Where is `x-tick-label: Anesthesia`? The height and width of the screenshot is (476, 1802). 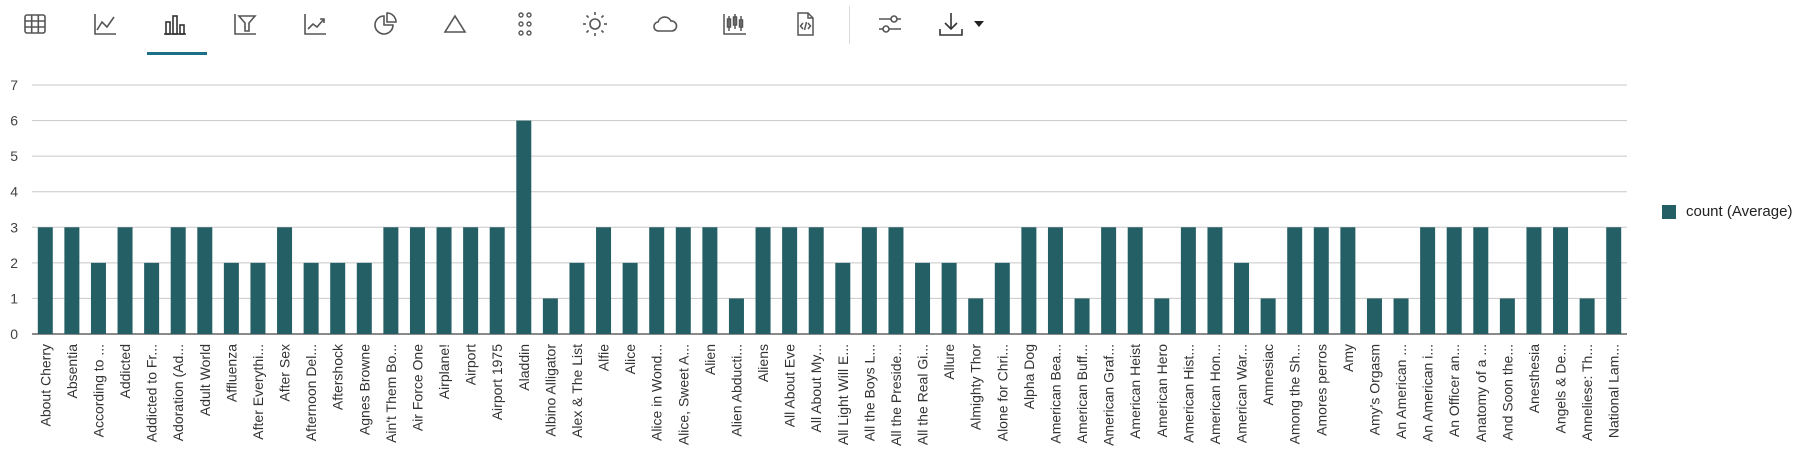
x-tick-label: Anesthesia is located at coordinates (1534, 378).